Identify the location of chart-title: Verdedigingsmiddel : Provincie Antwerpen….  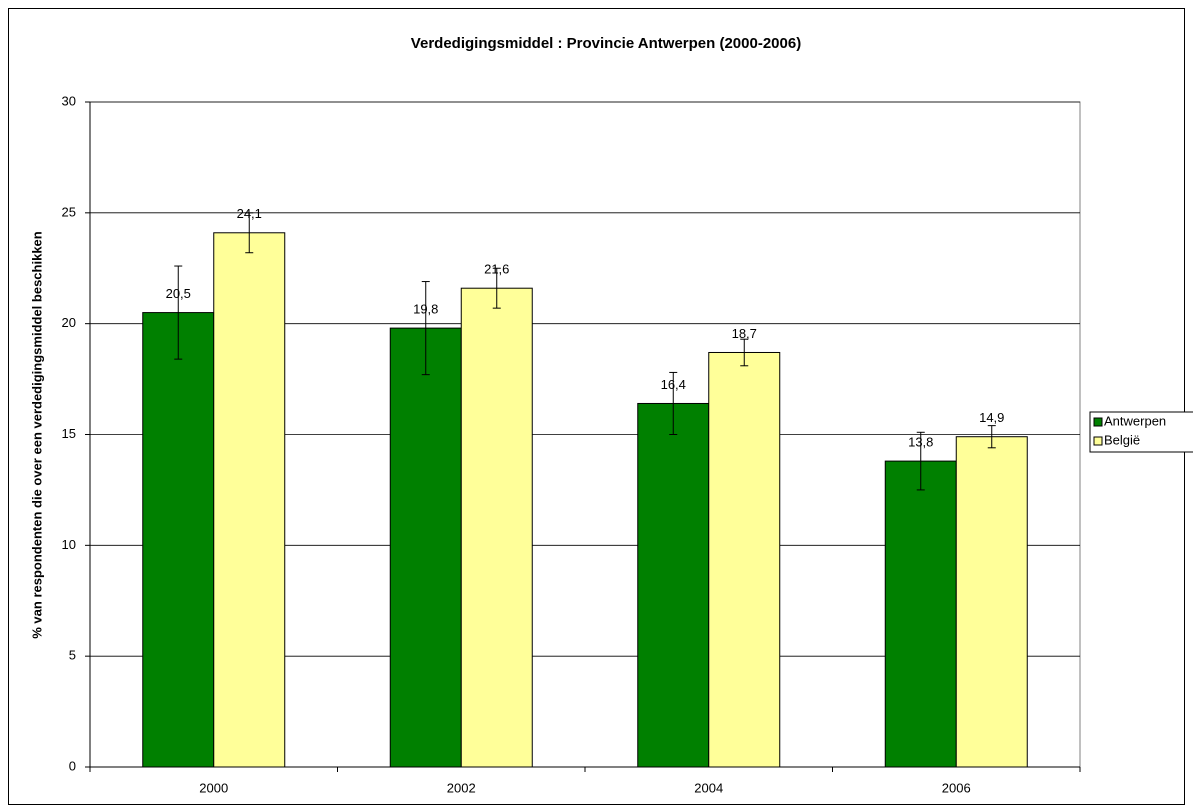
(606, 43).